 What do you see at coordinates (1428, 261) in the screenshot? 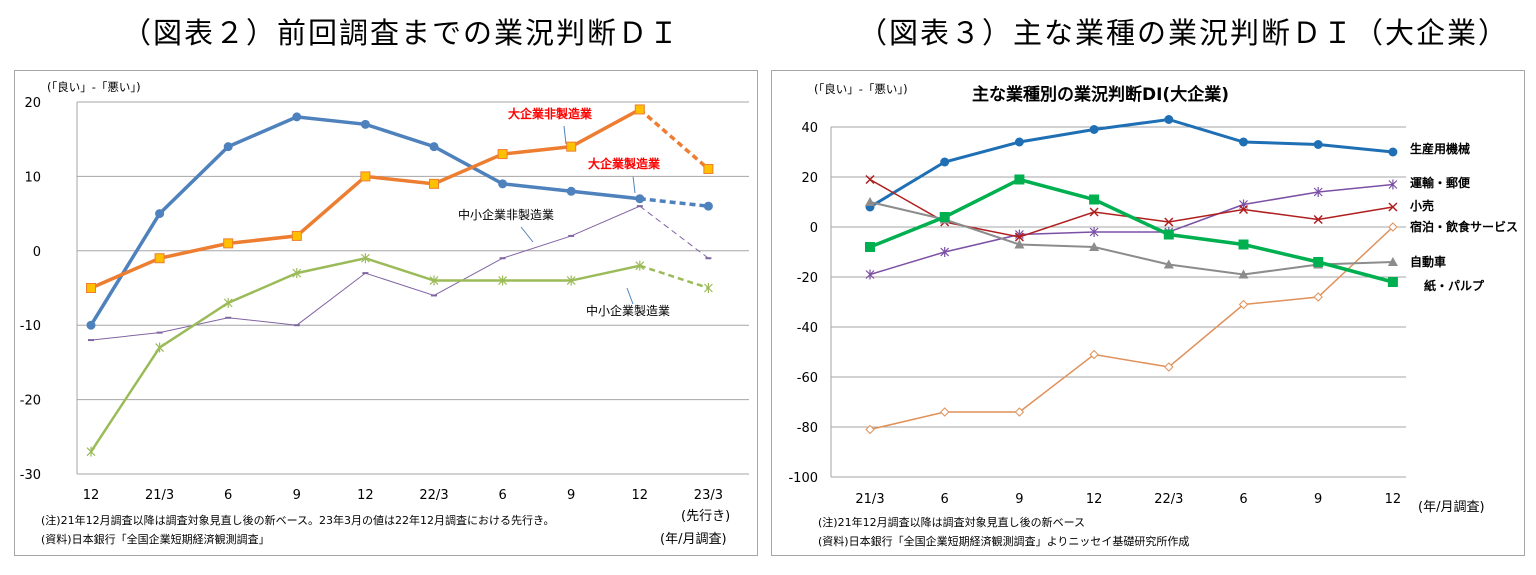
I see `series-label: 自動車` at bounding box center [1428, 261].